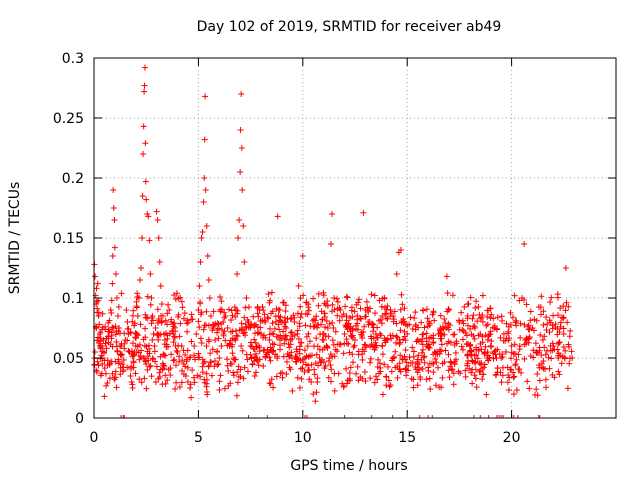 Image resolution: width=640 pixels, height=480 pixels. I want to click on y-tick-label: 0, so click(79, 419).